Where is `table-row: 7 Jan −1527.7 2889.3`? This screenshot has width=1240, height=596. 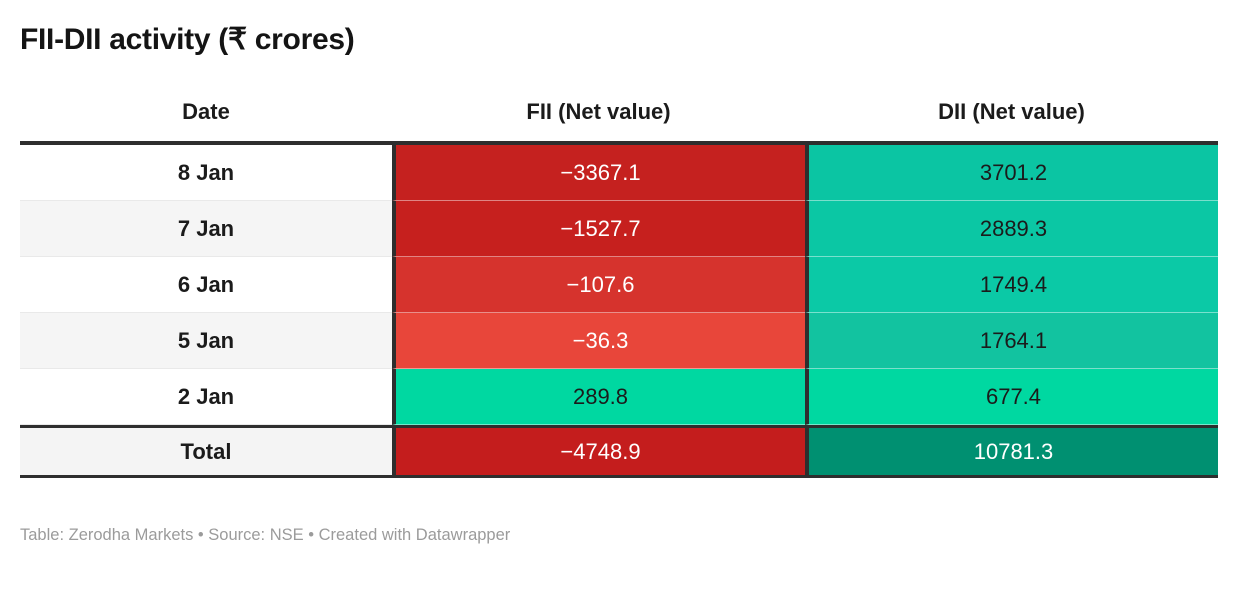
table-row: 7 Jan −1527.7 2889.3 is located at coordinates (619, 229).